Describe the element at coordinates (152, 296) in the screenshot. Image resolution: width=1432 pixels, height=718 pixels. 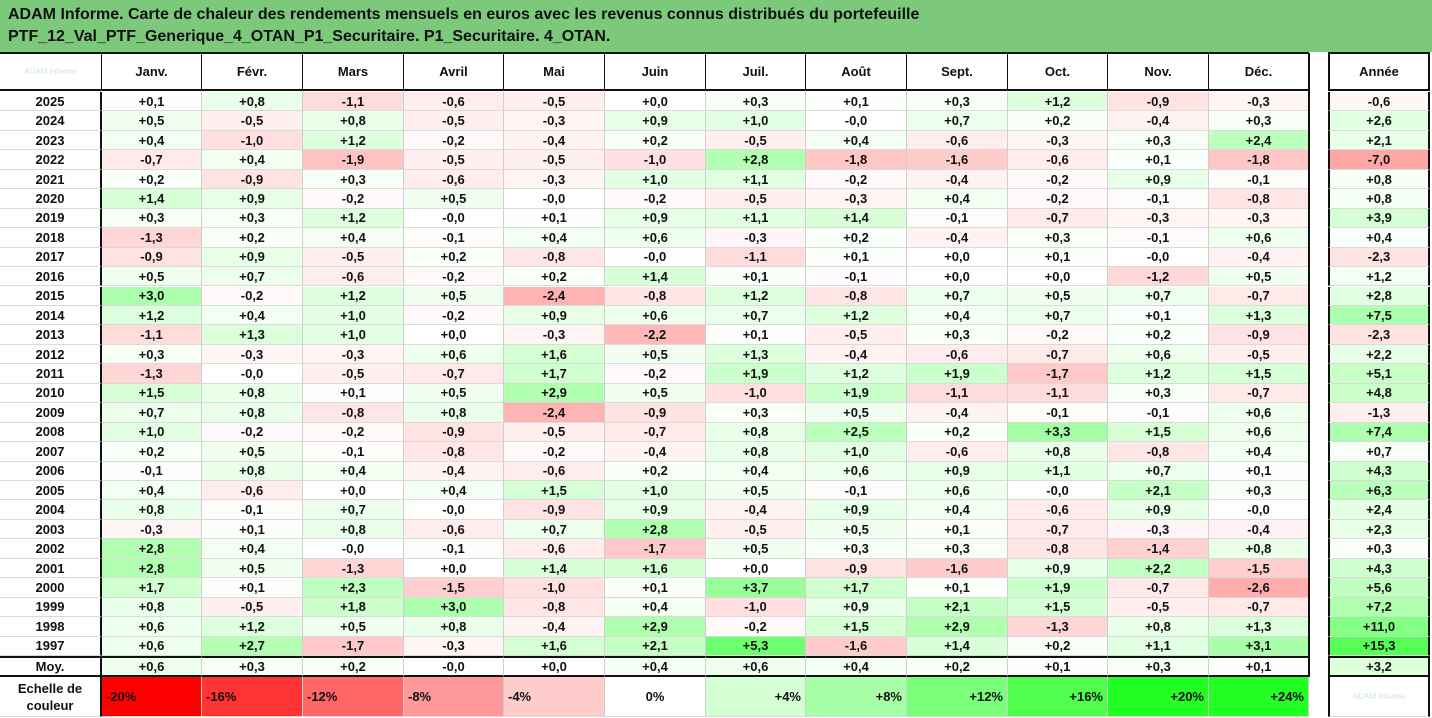
I see `heatmap-cell: +3,0` at that location.